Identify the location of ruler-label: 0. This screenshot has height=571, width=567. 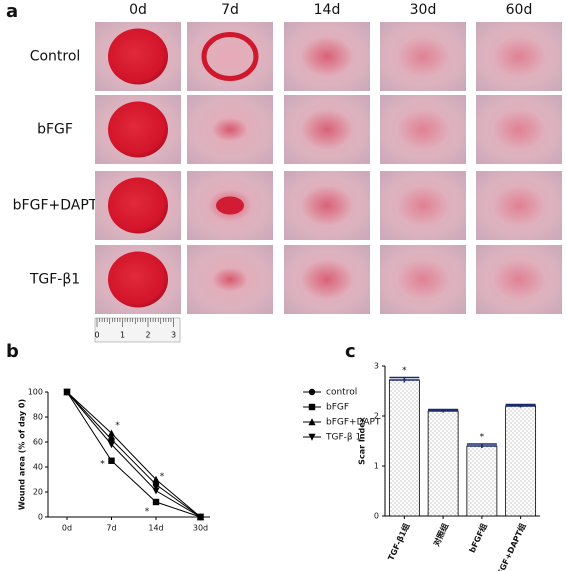
(96, 335).